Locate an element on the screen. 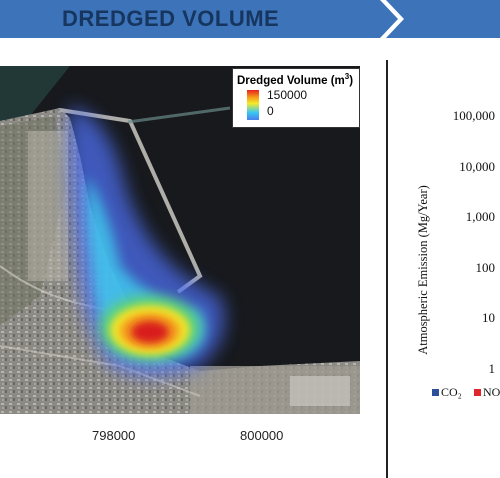 This screenshot has width=500, height=478. chart-y-tick: 1,000 is located at coordinates (480, 216).